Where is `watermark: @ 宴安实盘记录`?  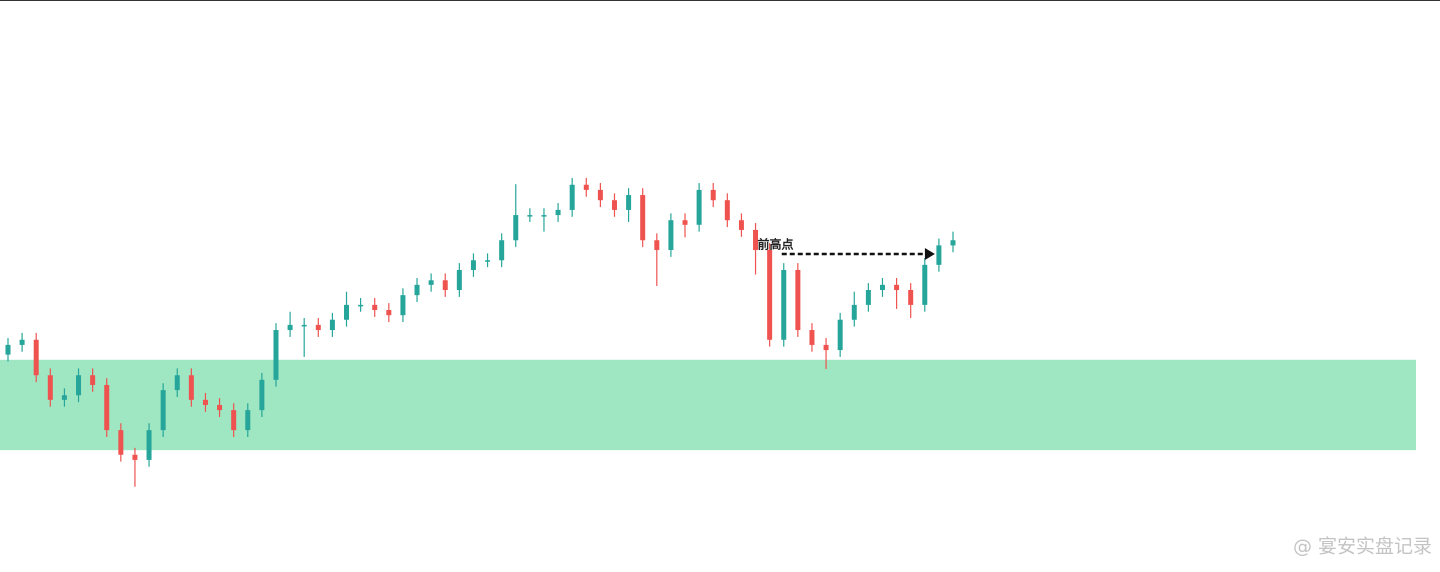 watermark: @ 宴安实盘记录 is located at coordinates (1362, 546).